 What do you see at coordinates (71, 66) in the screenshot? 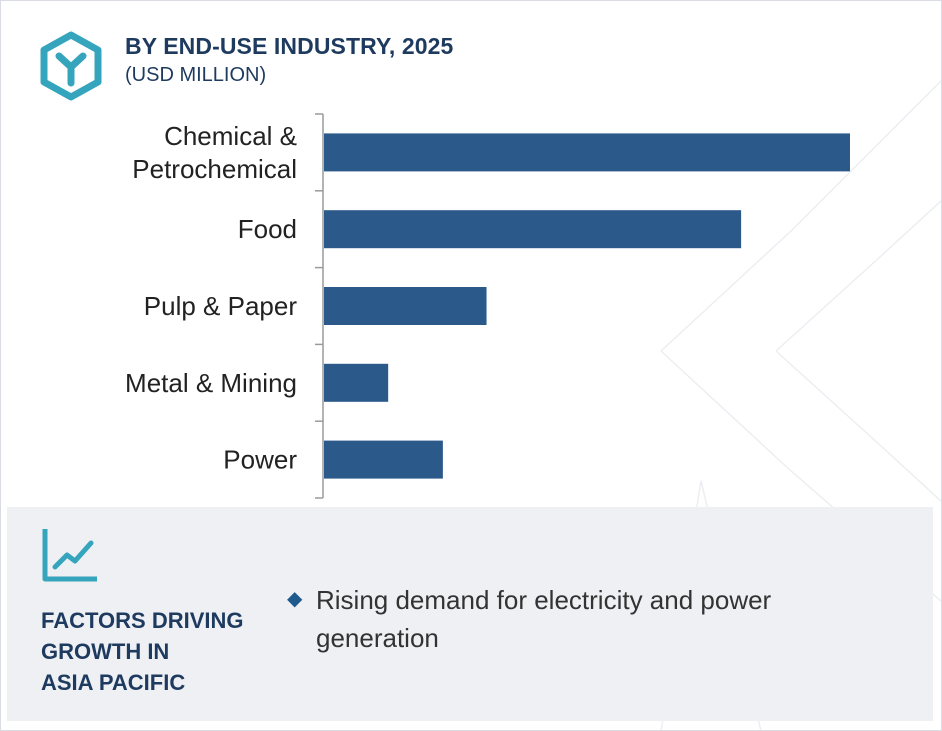
I see `hexagon-y-logo-icon` at bounding box center [71, 66].